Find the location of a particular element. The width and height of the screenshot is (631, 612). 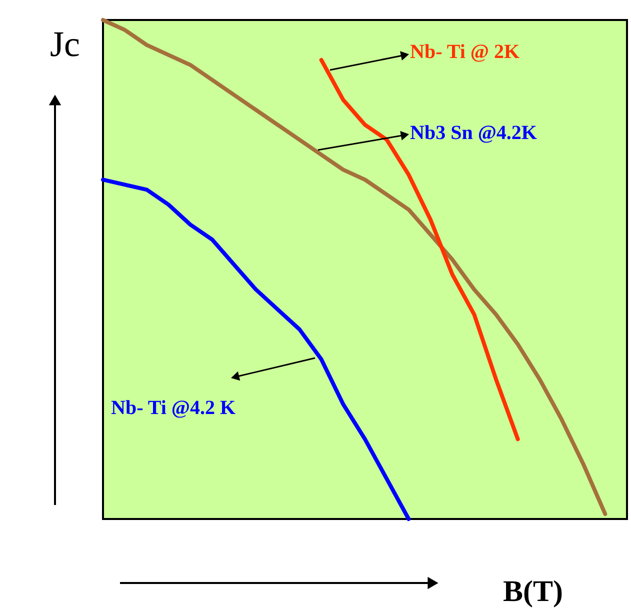

annotation: Nb- Ti @4.2 K is located at coordinates (173, 408).